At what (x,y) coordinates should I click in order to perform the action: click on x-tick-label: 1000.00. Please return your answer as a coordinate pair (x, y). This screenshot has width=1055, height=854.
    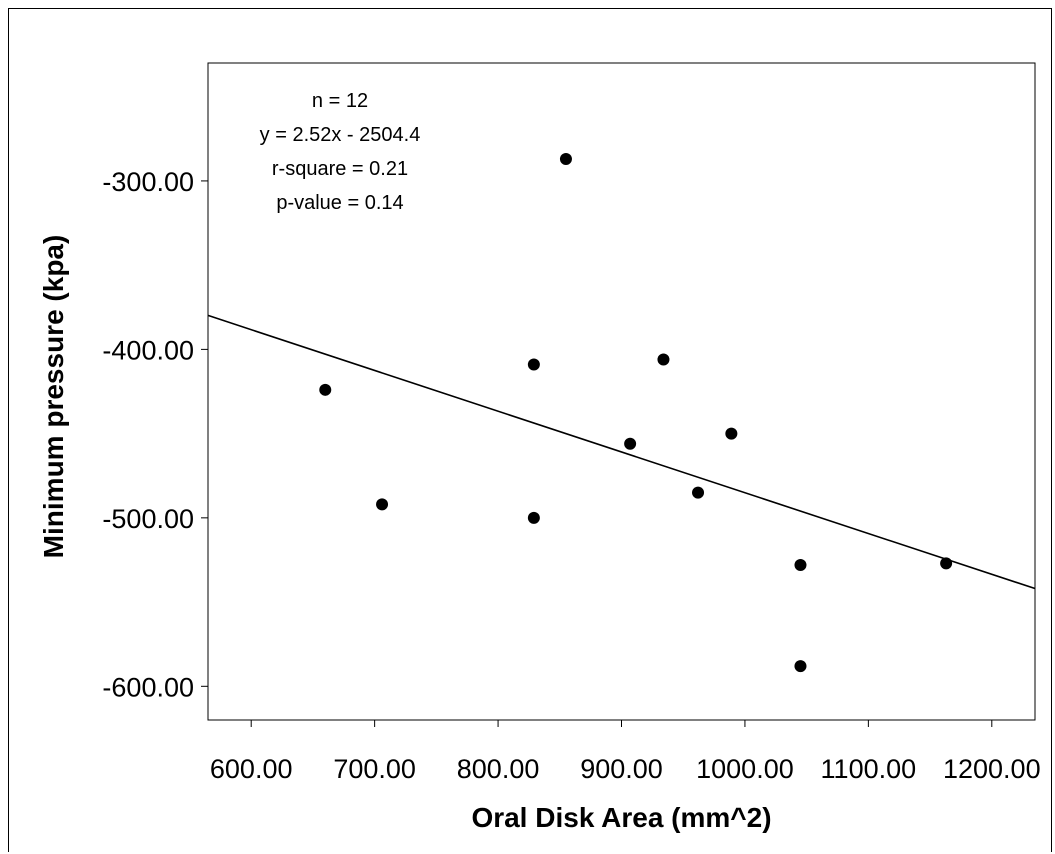
    Looking at the image, I should click on (745, 769).